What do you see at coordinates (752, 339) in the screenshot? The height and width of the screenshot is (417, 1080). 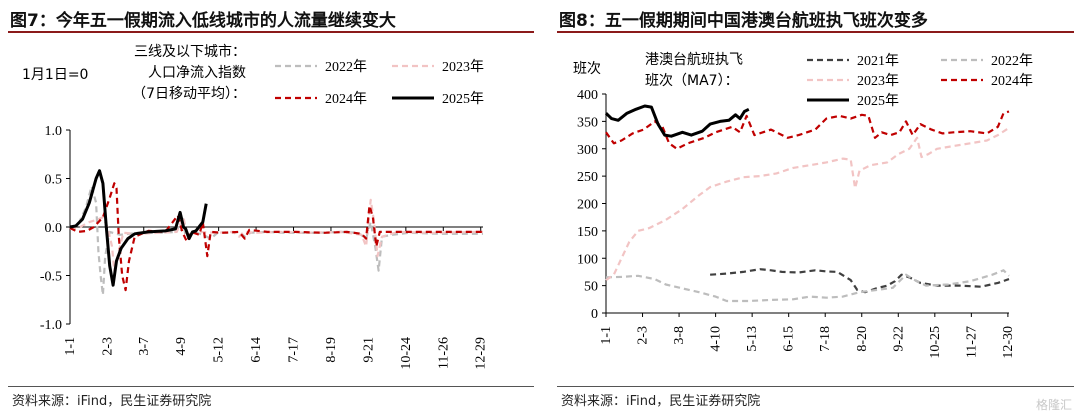 I see `x-tick-label: 5-13` at bounding box center [752, 339].